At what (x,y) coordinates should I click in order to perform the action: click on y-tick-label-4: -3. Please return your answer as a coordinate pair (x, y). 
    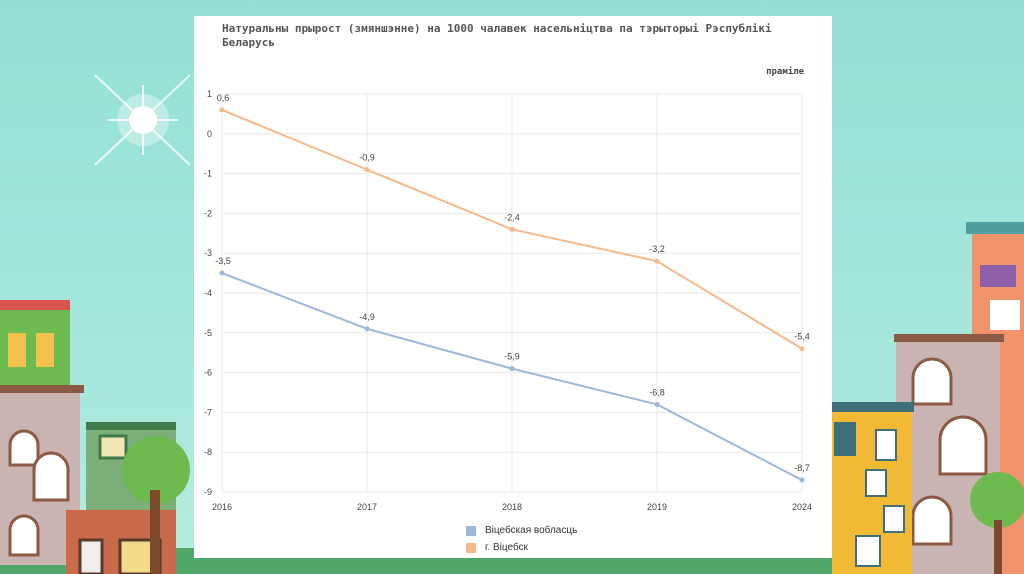
    Looking at the image, I should click on (208, 253).